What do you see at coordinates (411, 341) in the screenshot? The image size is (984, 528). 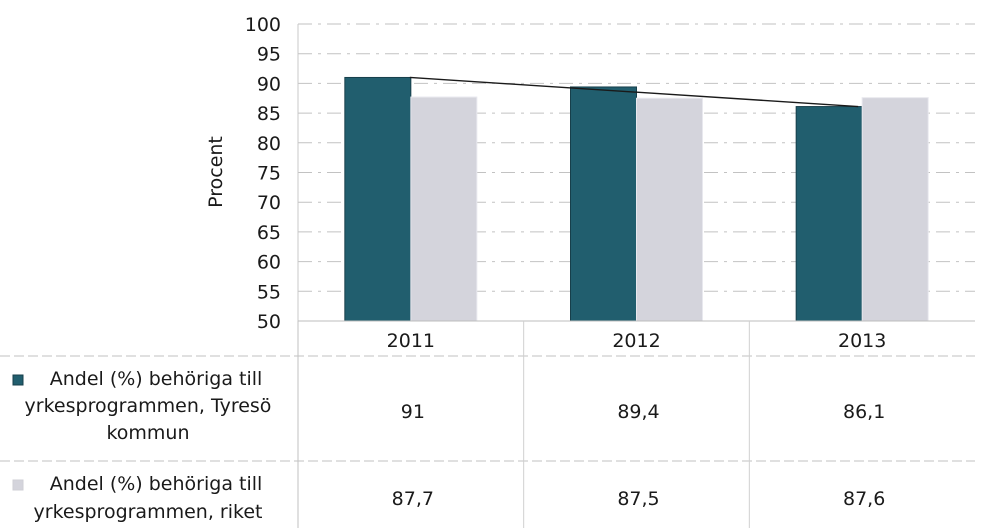 I see `x-category-label: 2011` at bounding box center [411, 341].